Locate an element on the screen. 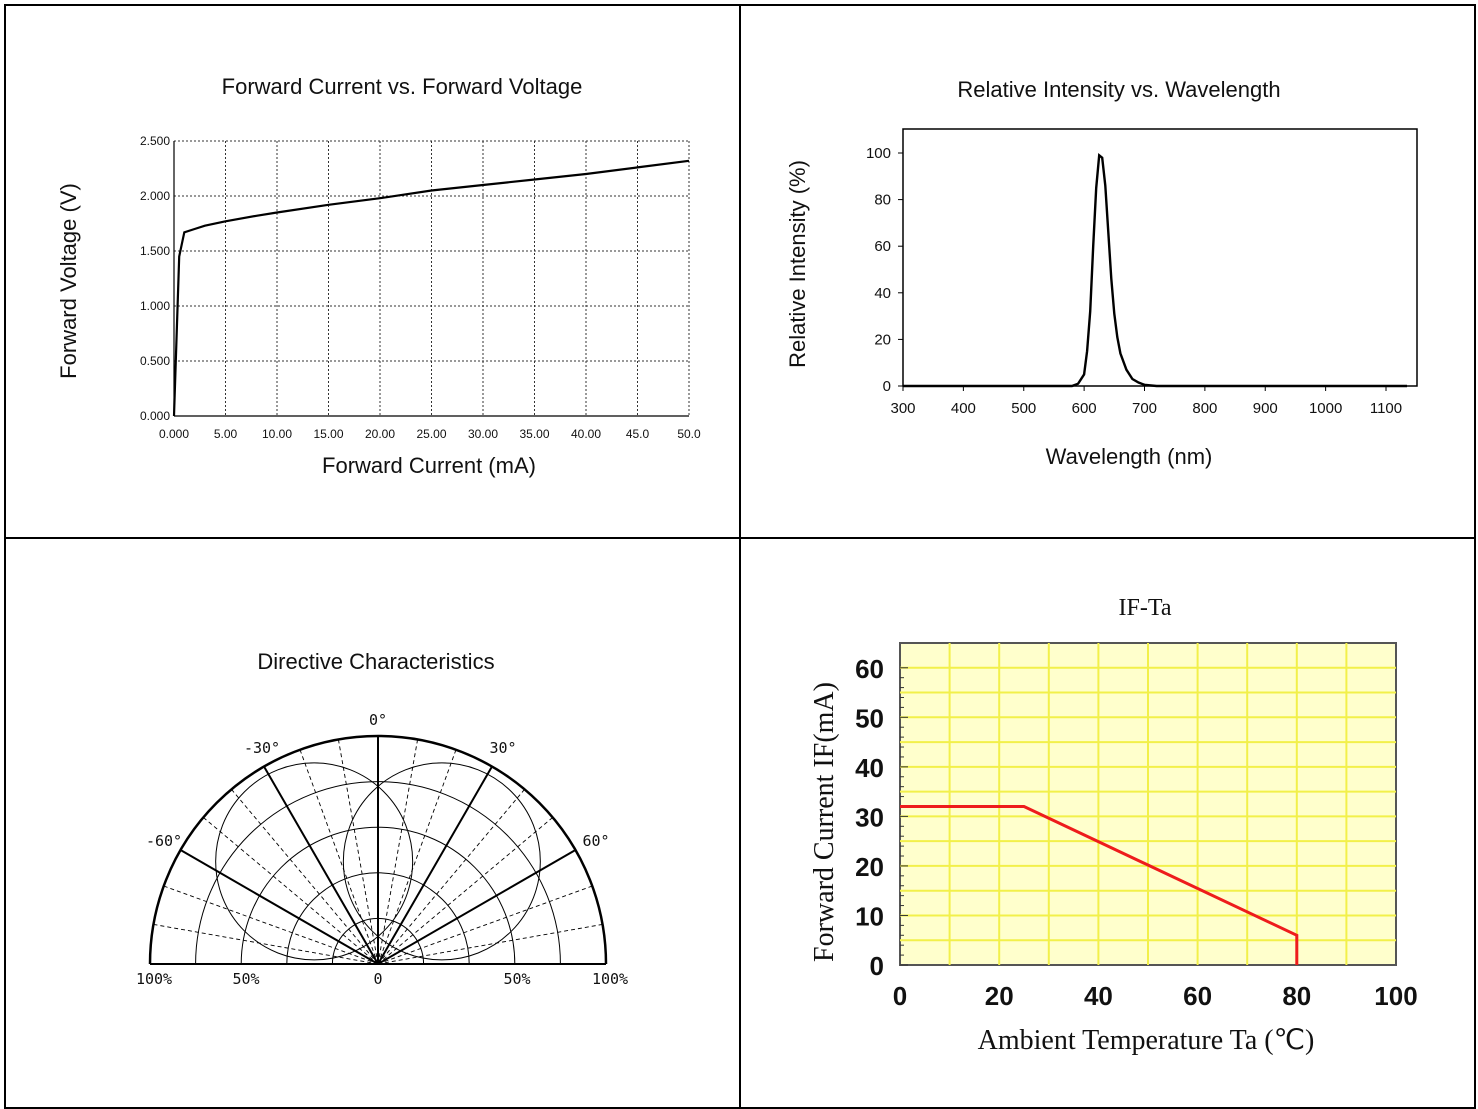 The height and width of the screenshot is (1109, 1478). y-tick-label: 2.000 is located at coordinates (155, 196).